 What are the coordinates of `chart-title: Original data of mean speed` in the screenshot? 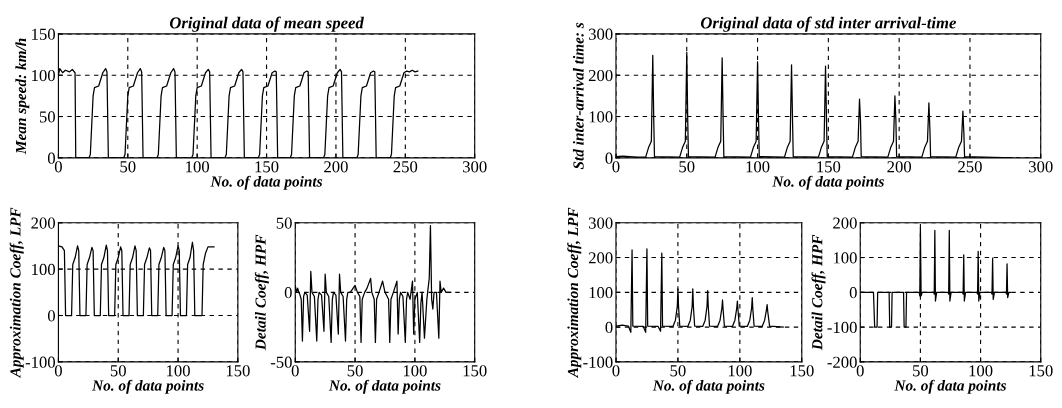 It's located at (266, 24).